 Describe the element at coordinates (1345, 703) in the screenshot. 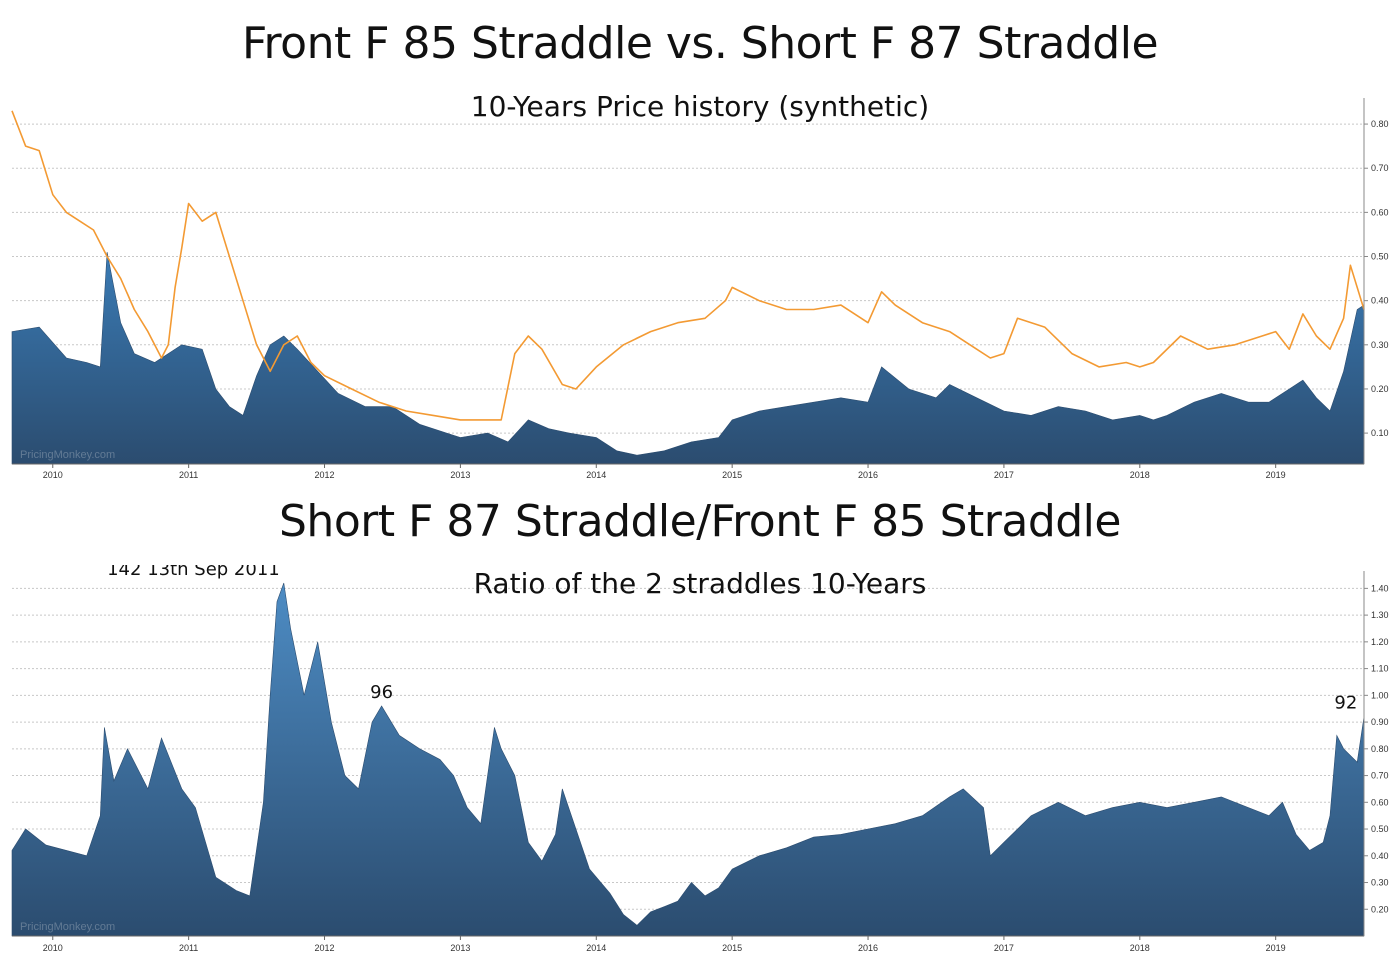

I see `chart-annotation: 92` at that location.